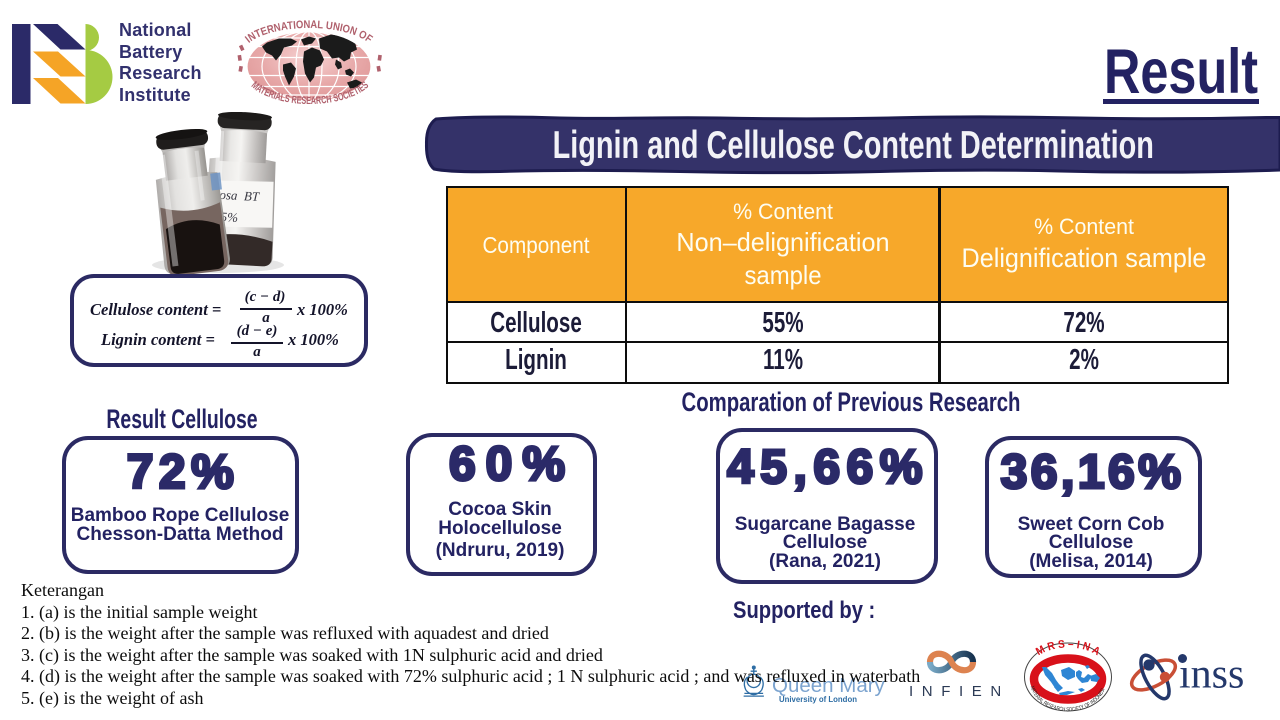 The height and width of the screenshot is (720, 1280). What do you see at coordinates (237, 195) in the screenshot?
I see `svg-text: losa BT` at bounding box center [237, 195].